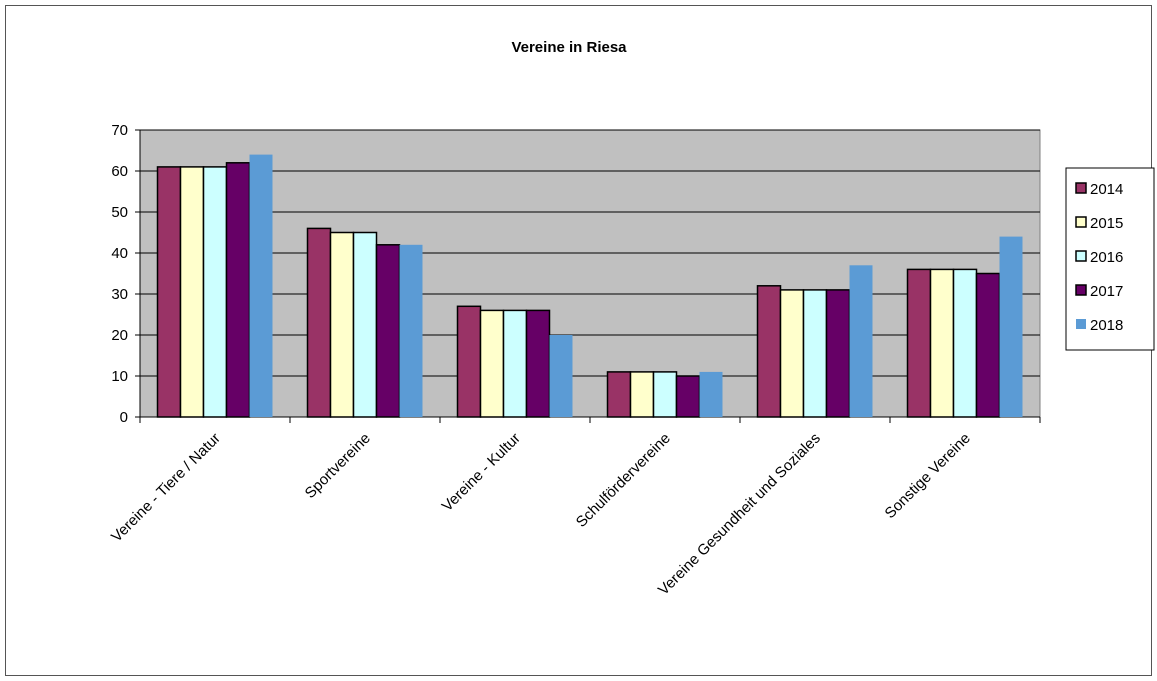 This screenshot has height=681, width=1157. Describe the element at coordinates (569, 47) in the screenshot. I see `chart-title: Vereine in Riesa` at that location.